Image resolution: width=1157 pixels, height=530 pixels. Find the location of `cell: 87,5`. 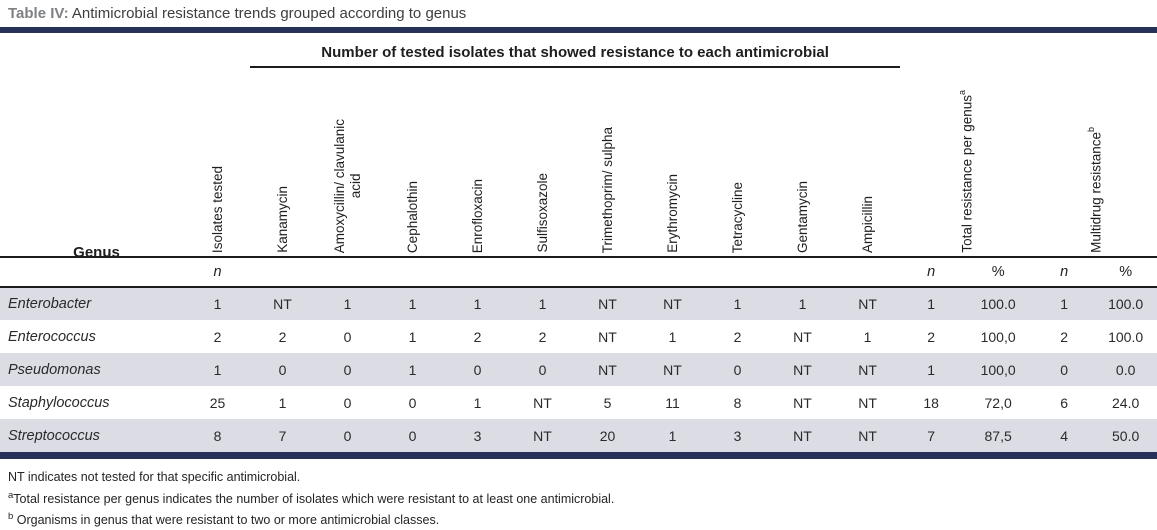

cell: 87,5 is located at coordinates (998, 435).